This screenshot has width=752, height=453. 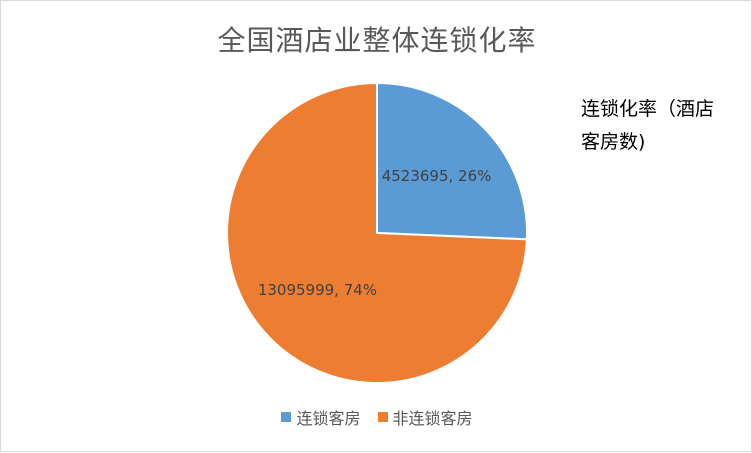 I want to click on data-label-chain: 4523695, 26%, so click(x=437, y=176).